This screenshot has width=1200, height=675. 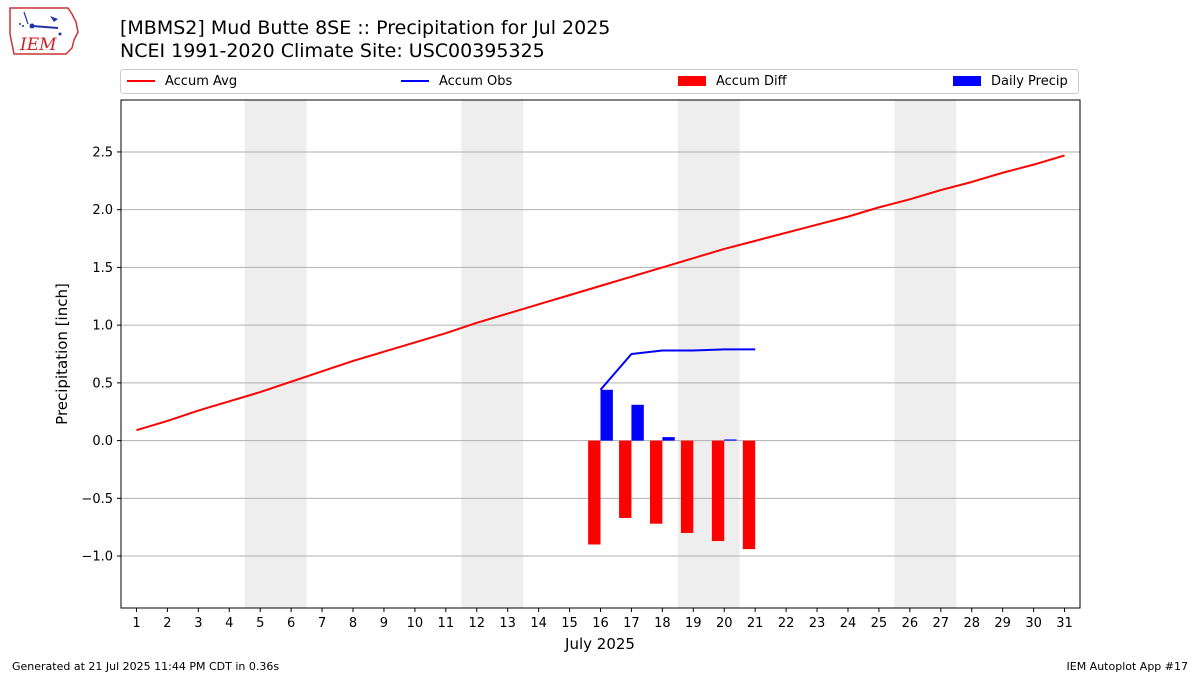 I want to click on footer-app: IEM Autoplot App #17, so click(x=1127, y=666).